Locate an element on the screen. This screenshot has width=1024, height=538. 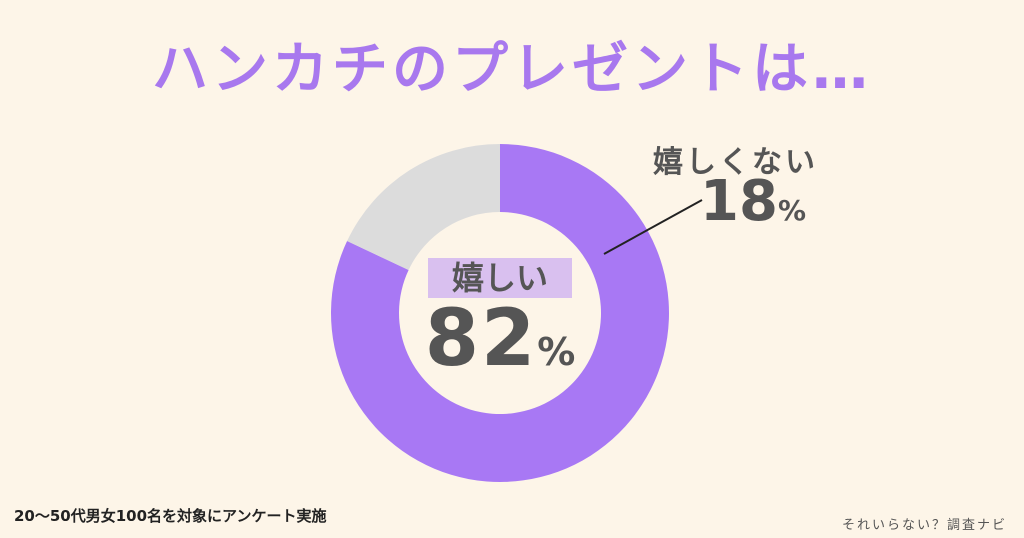
survey-footnote: 20〜50代男女100名を対象にアンケート実施 is located at coordinates (170, 516).